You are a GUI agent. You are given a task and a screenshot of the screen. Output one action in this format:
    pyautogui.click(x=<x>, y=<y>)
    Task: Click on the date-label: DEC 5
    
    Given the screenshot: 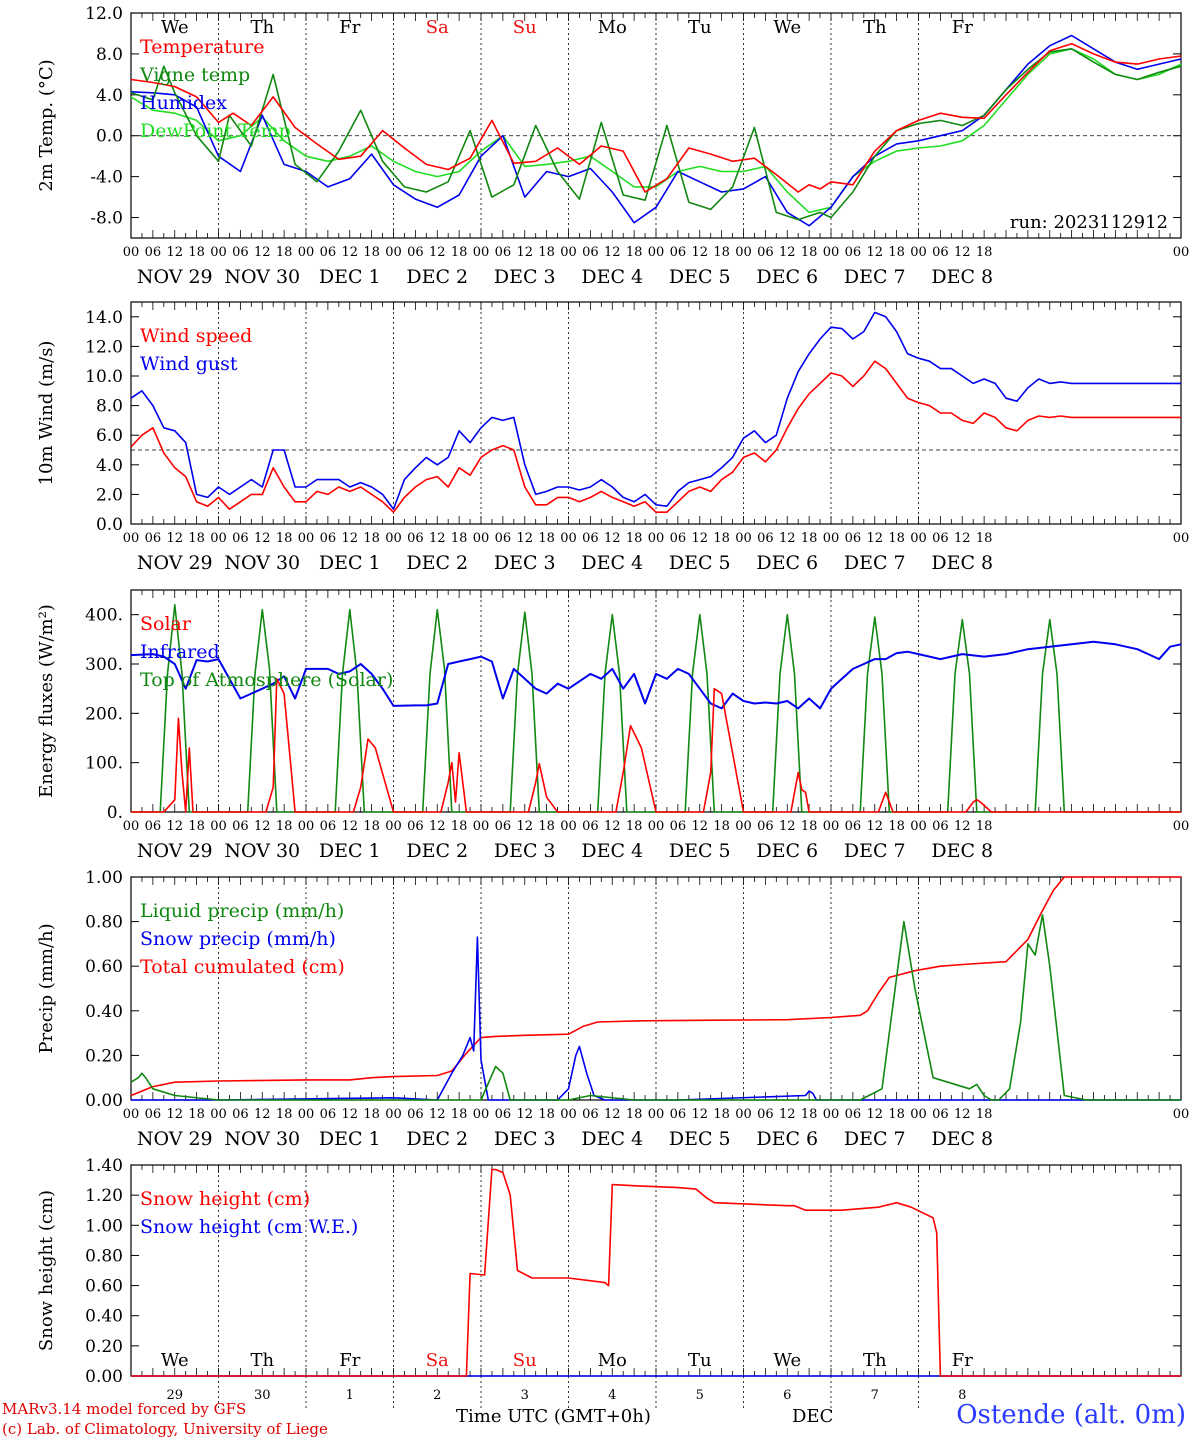 What is the action you would take?
    pyautogui.click(x=700, y=851)
    